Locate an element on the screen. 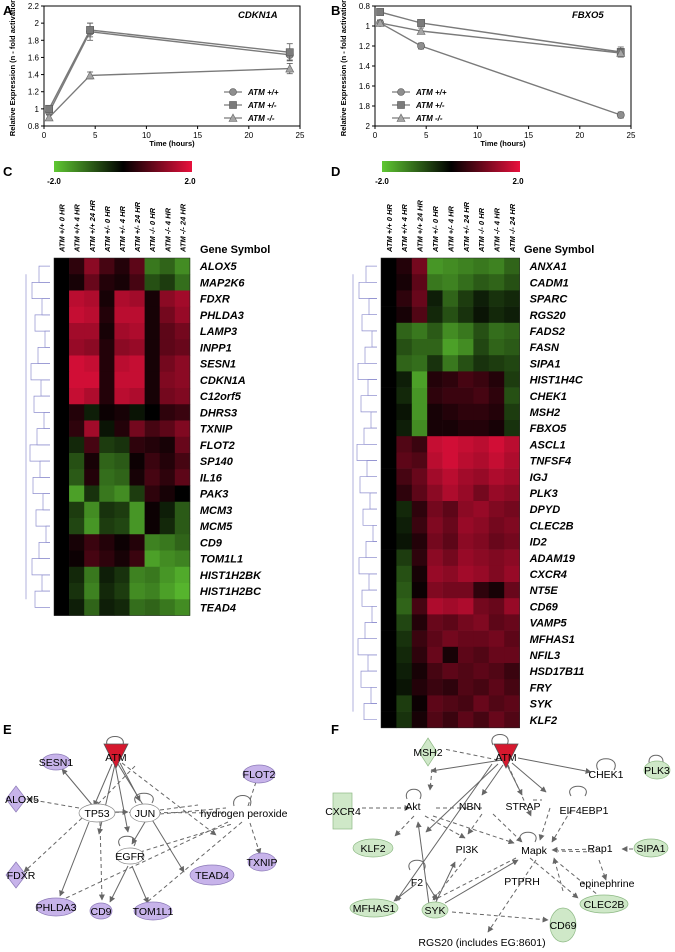  gene-label: CDKN1A is located at coordinates (223, 381).